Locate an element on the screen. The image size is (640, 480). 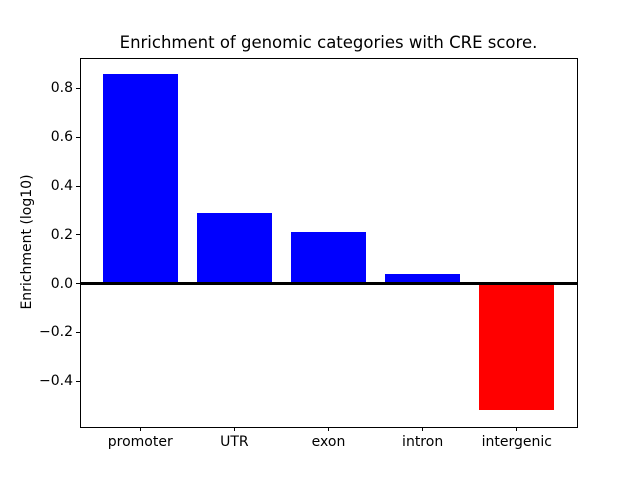
bar-UTR is located at coordinates (234, 248).